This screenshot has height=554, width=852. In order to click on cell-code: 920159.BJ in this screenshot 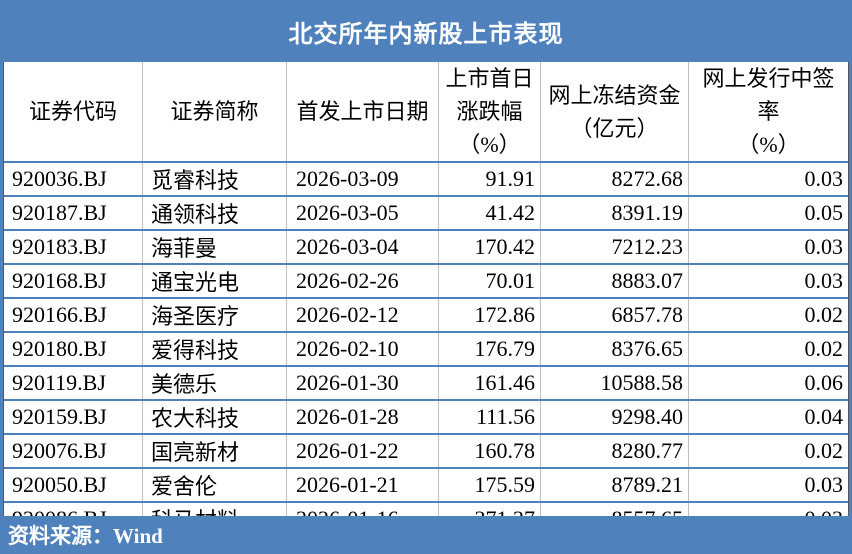, I will do `click(73, 417)`.